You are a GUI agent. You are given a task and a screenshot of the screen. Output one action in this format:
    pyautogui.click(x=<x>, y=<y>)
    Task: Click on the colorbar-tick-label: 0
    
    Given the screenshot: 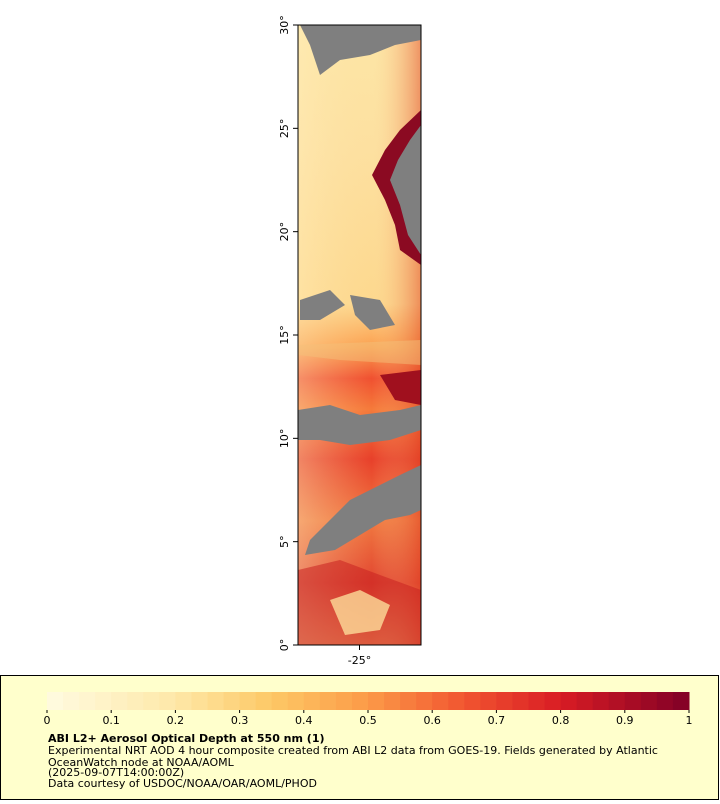 What is the action you would take?
    pyautogui.click(x=47, y=720)
    